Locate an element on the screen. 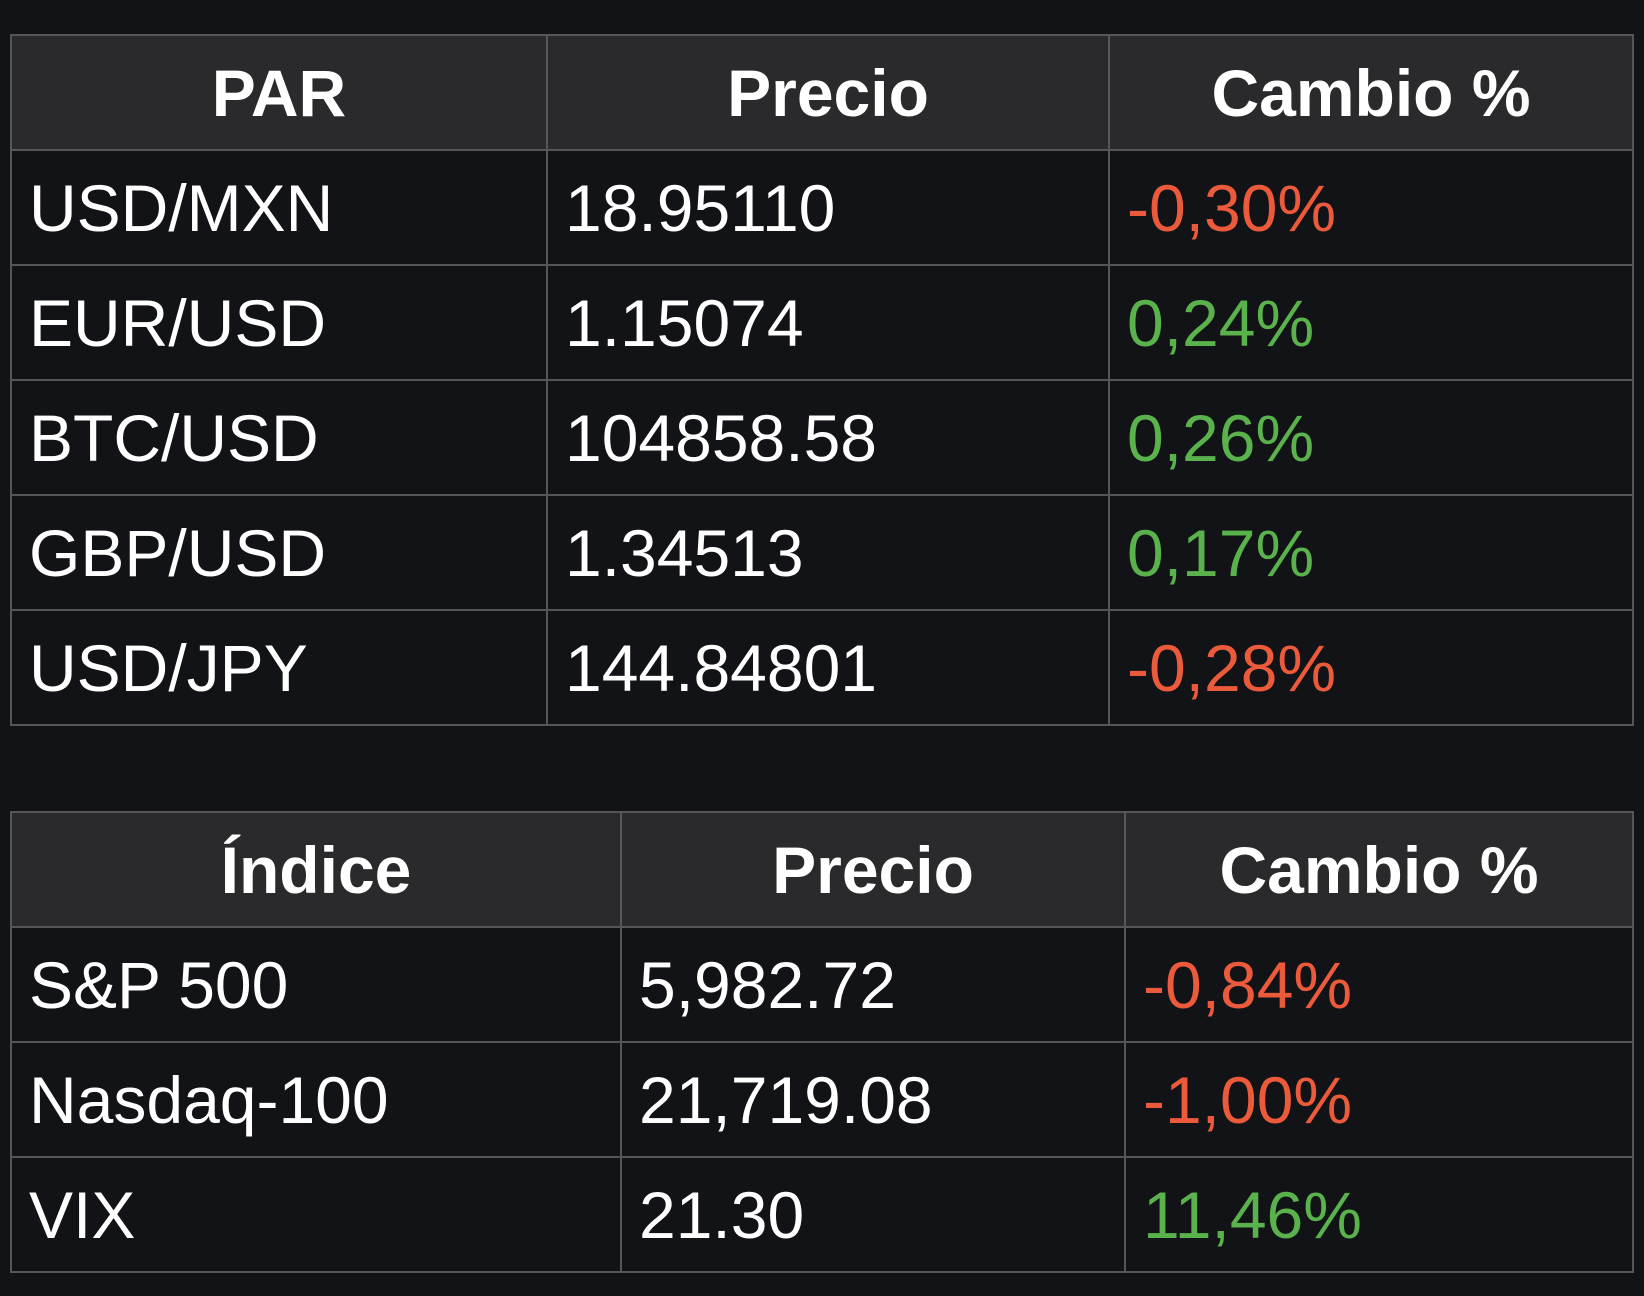 This screenshot has width=1644, height=1296. index-change: 11,46% is located at coordinates (1379, 1214).